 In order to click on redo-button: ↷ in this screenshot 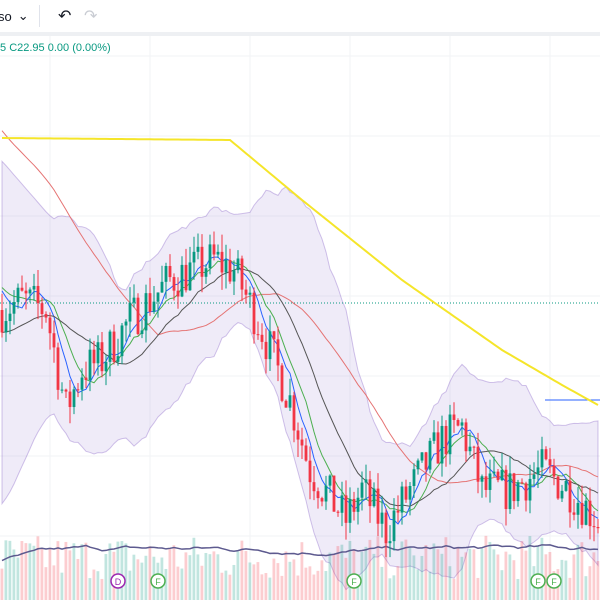, I will do `click(91, 16)`.